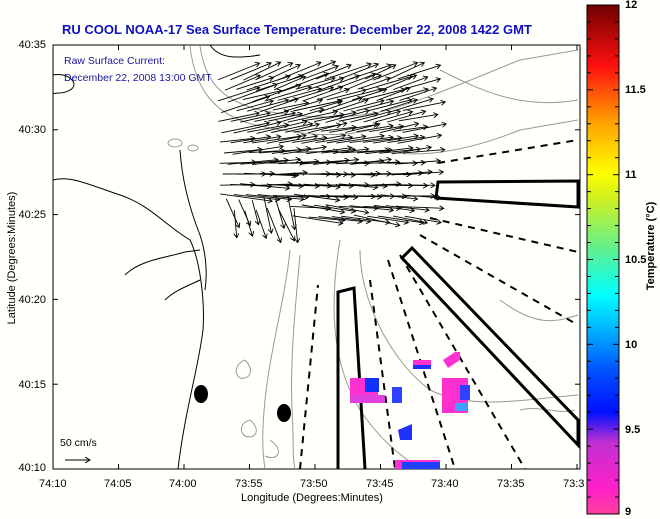  I want to click on colorbar-tick: 10, so click(631, 345).